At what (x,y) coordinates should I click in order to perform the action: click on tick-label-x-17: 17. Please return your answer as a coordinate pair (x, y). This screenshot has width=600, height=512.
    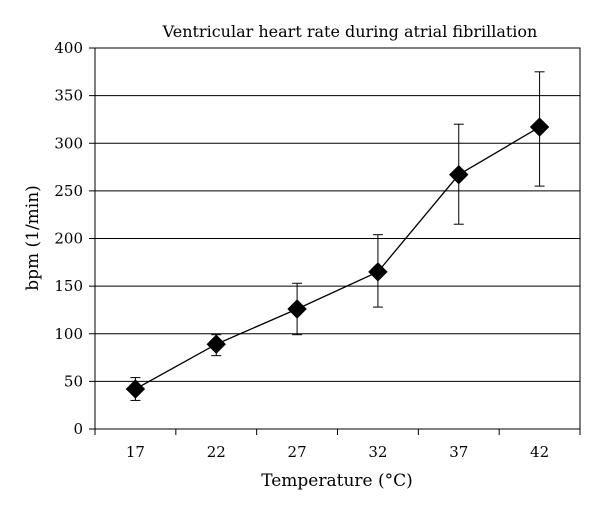
    Looking at the image, I should click on (135, 452).